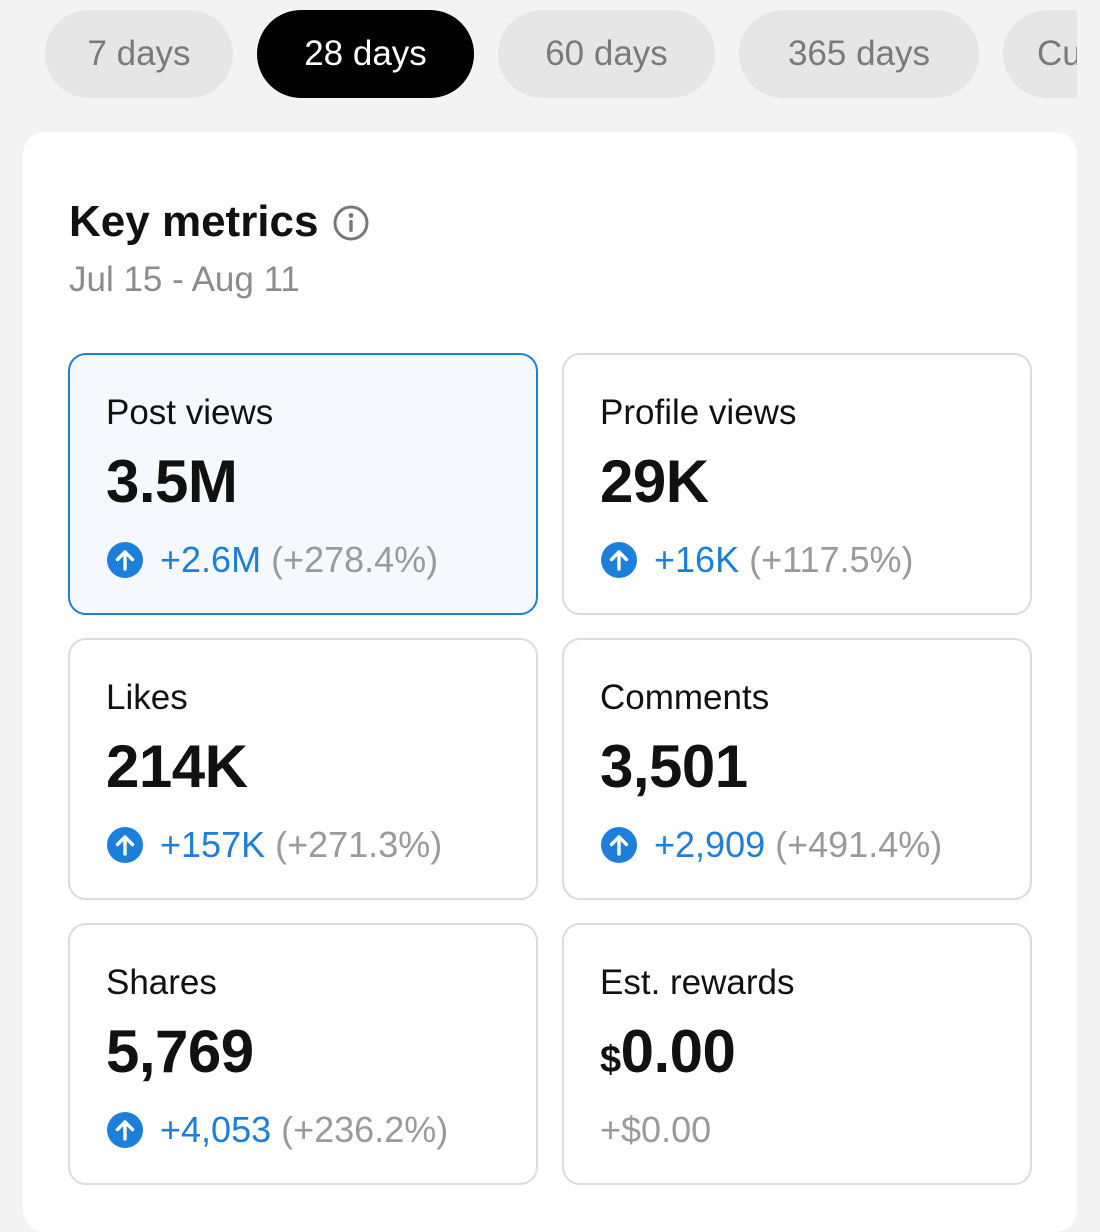 Image resolution: width=1100 pixels, height=1232 pixels. I want to click on metric-label: Est. rewards, so click(697, 982).